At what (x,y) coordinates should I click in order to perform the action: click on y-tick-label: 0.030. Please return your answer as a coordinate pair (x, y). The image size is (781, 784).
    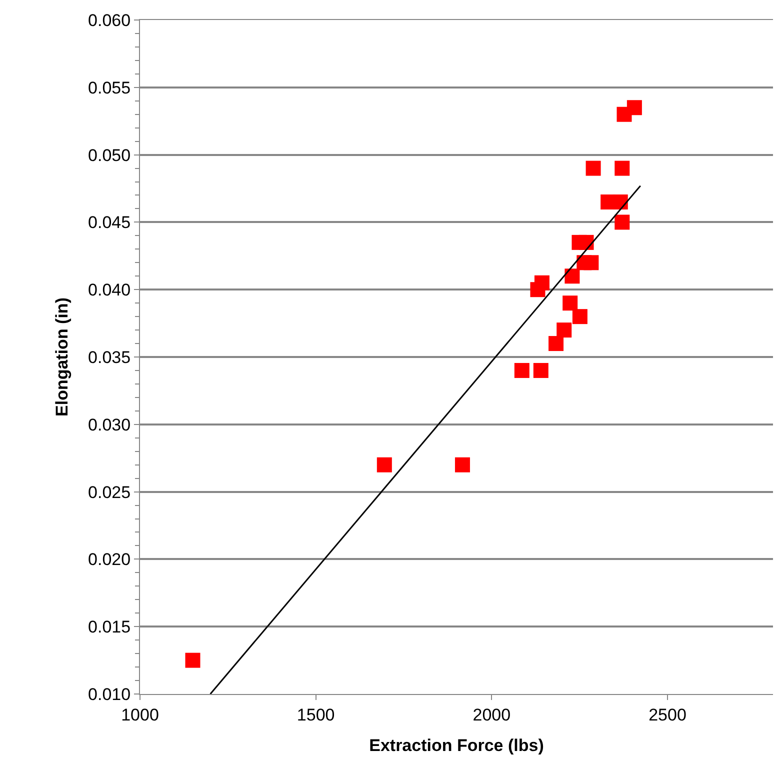
    Looking at the image, I should click on (109, 424).